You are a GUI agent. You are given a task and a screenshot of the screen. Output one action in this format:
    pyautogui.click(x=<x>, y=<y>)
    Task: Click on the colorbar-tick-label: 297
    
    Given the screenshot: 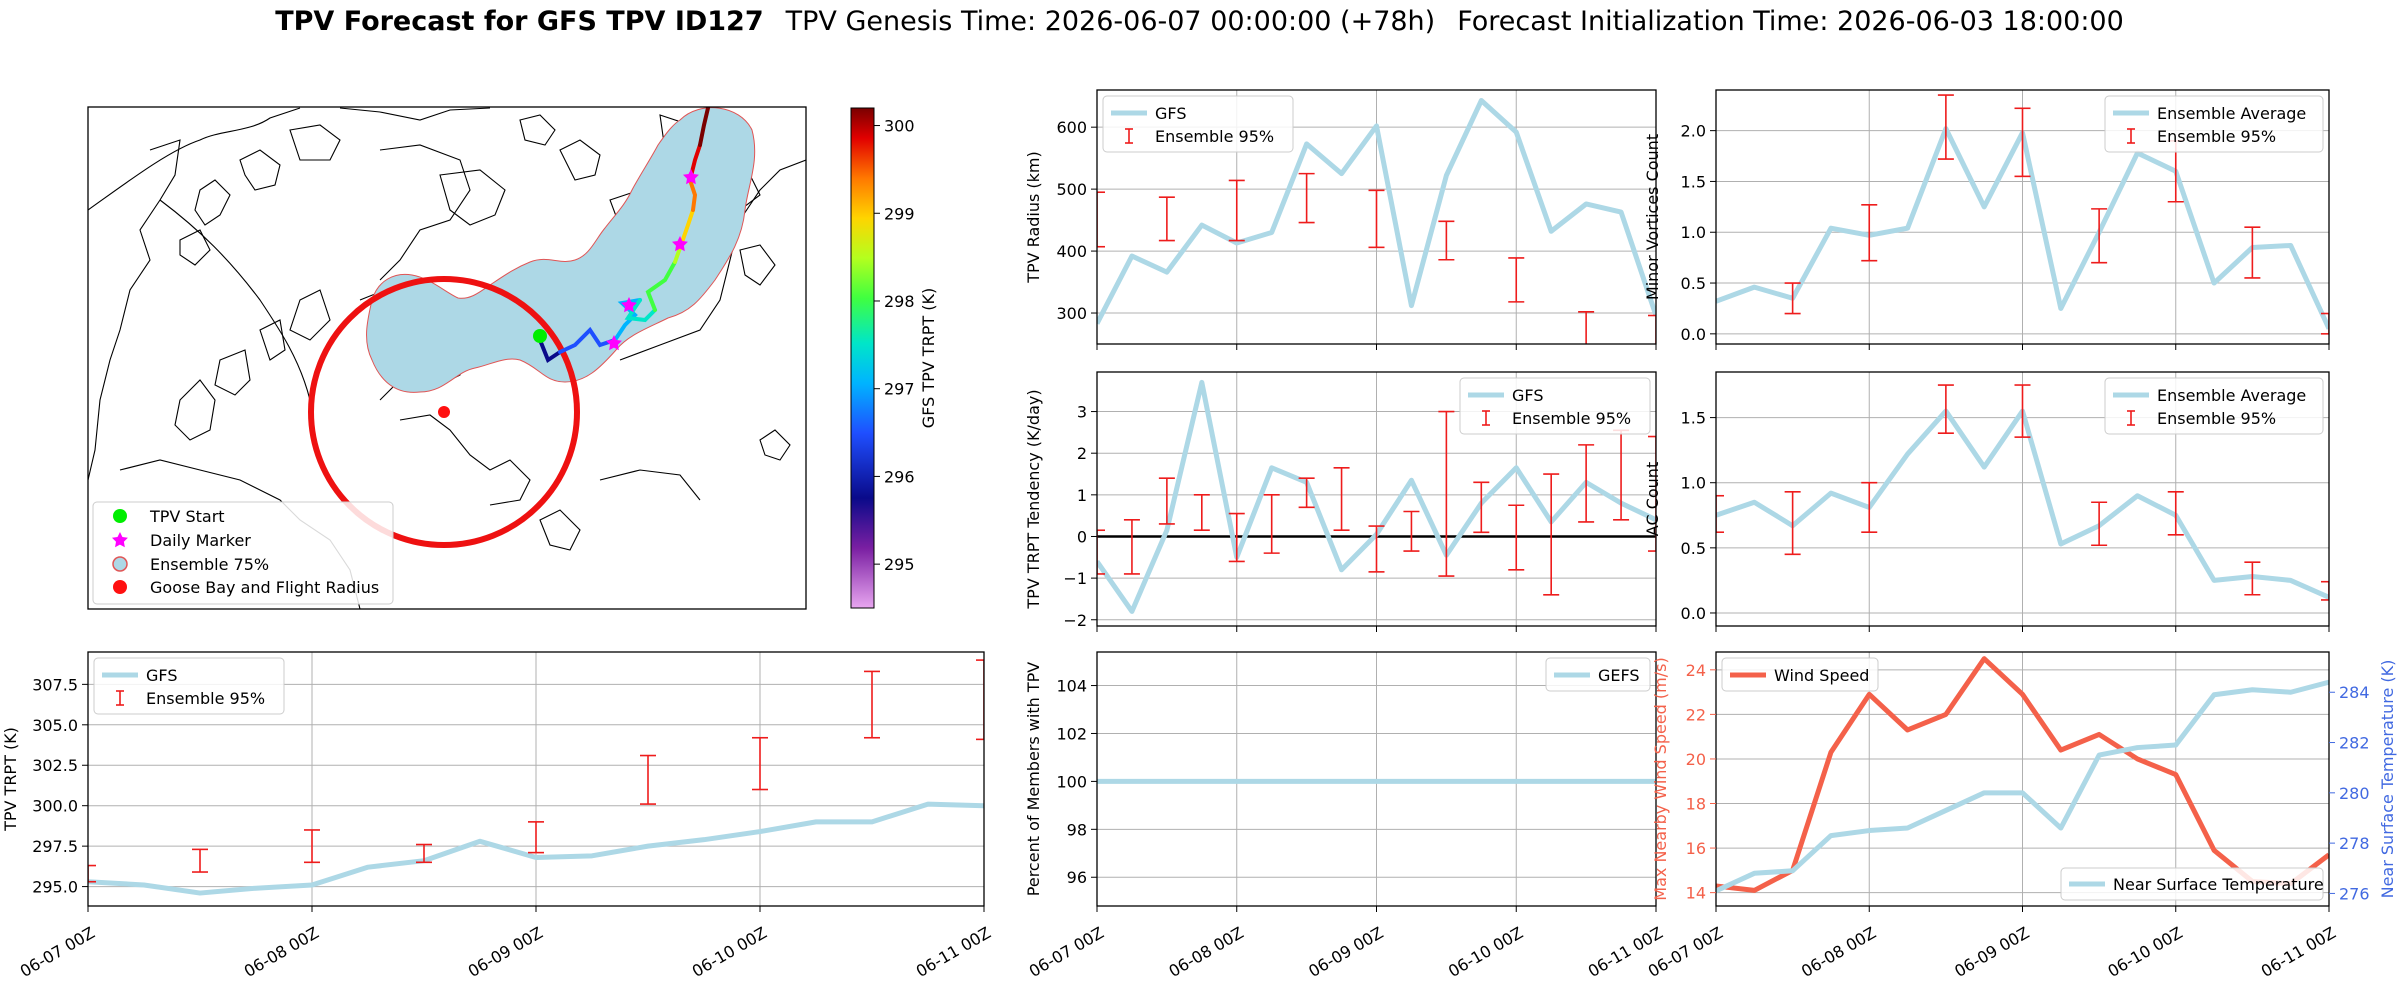 What is the action you would take?
    pyautogui.click(x=899, y=389)
    